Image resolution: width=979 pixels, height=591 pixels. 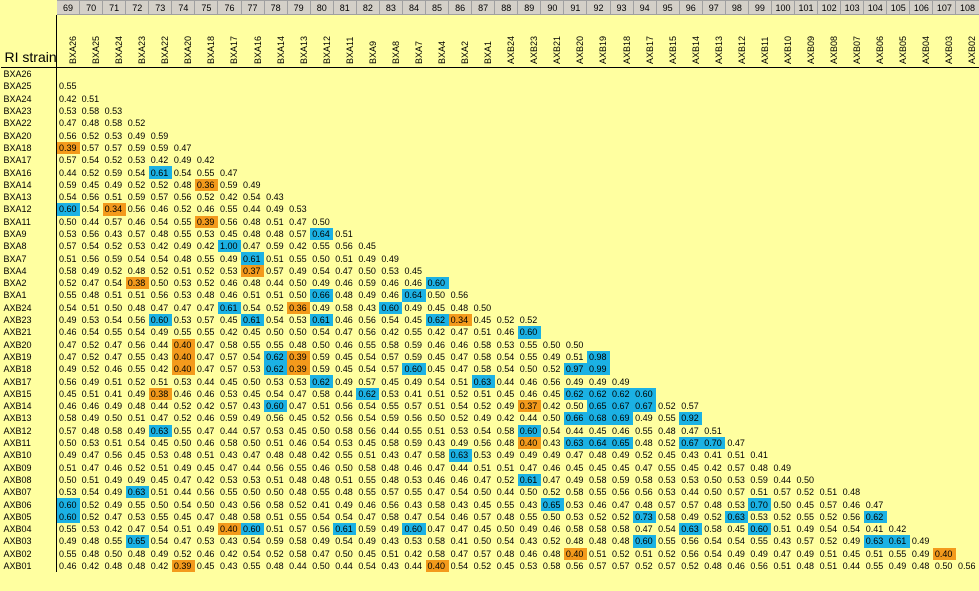 I want to click on correlation-cell: 0.40, so click(x=229, y=529).